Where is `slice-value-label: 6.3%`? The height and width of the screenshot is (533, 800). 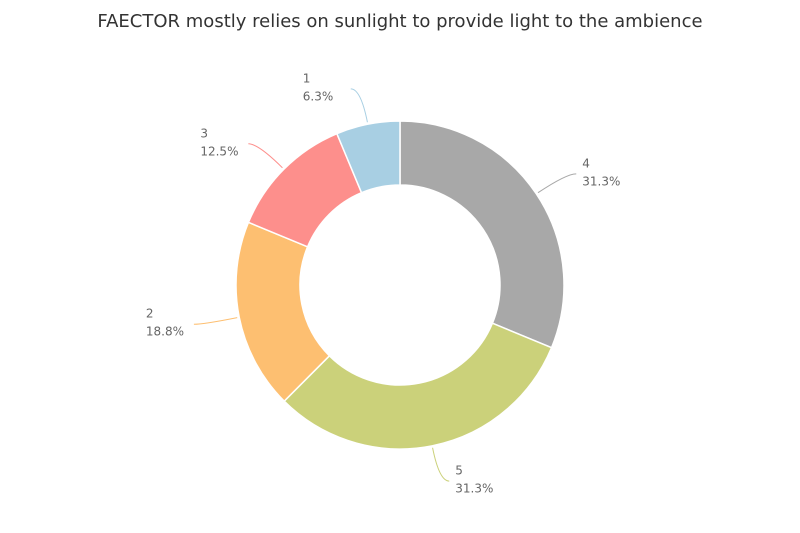 slice-value-label: 6.3% is located at coordinates (318, 96).